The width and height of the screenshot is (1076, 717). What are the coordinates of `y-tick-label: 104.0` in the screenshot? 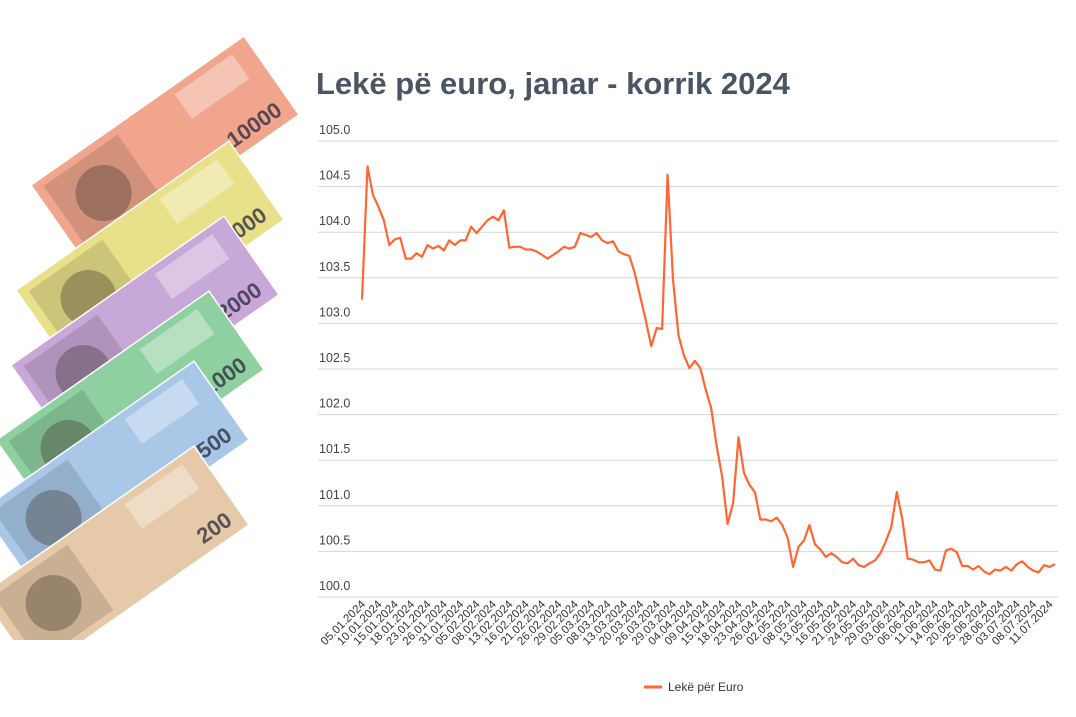 It's located at (334, 221).